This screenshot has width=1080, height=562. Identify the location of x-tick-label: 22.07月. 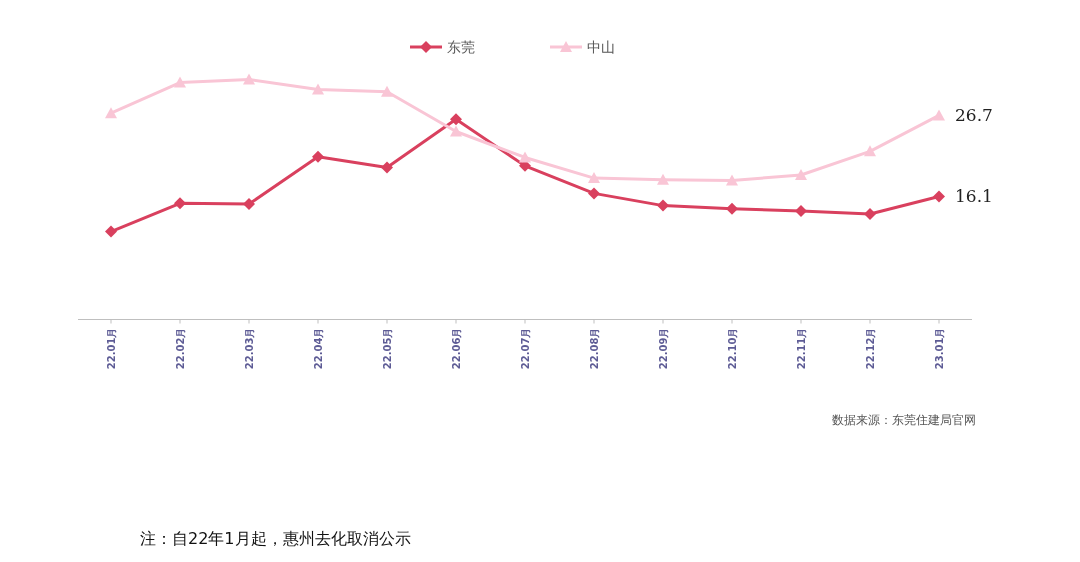
(525, 348).